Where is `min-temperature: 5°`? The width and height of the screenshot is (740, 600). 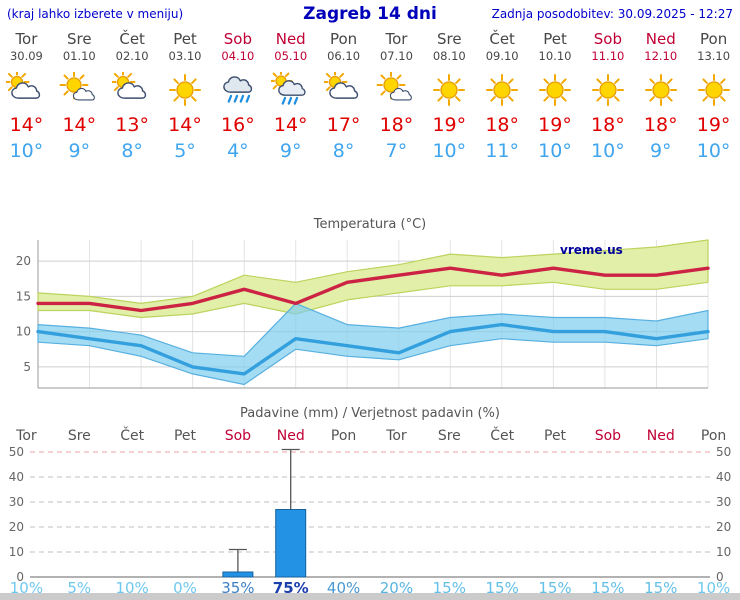
min-temperature: 5° is located at coordinates (185, 151).